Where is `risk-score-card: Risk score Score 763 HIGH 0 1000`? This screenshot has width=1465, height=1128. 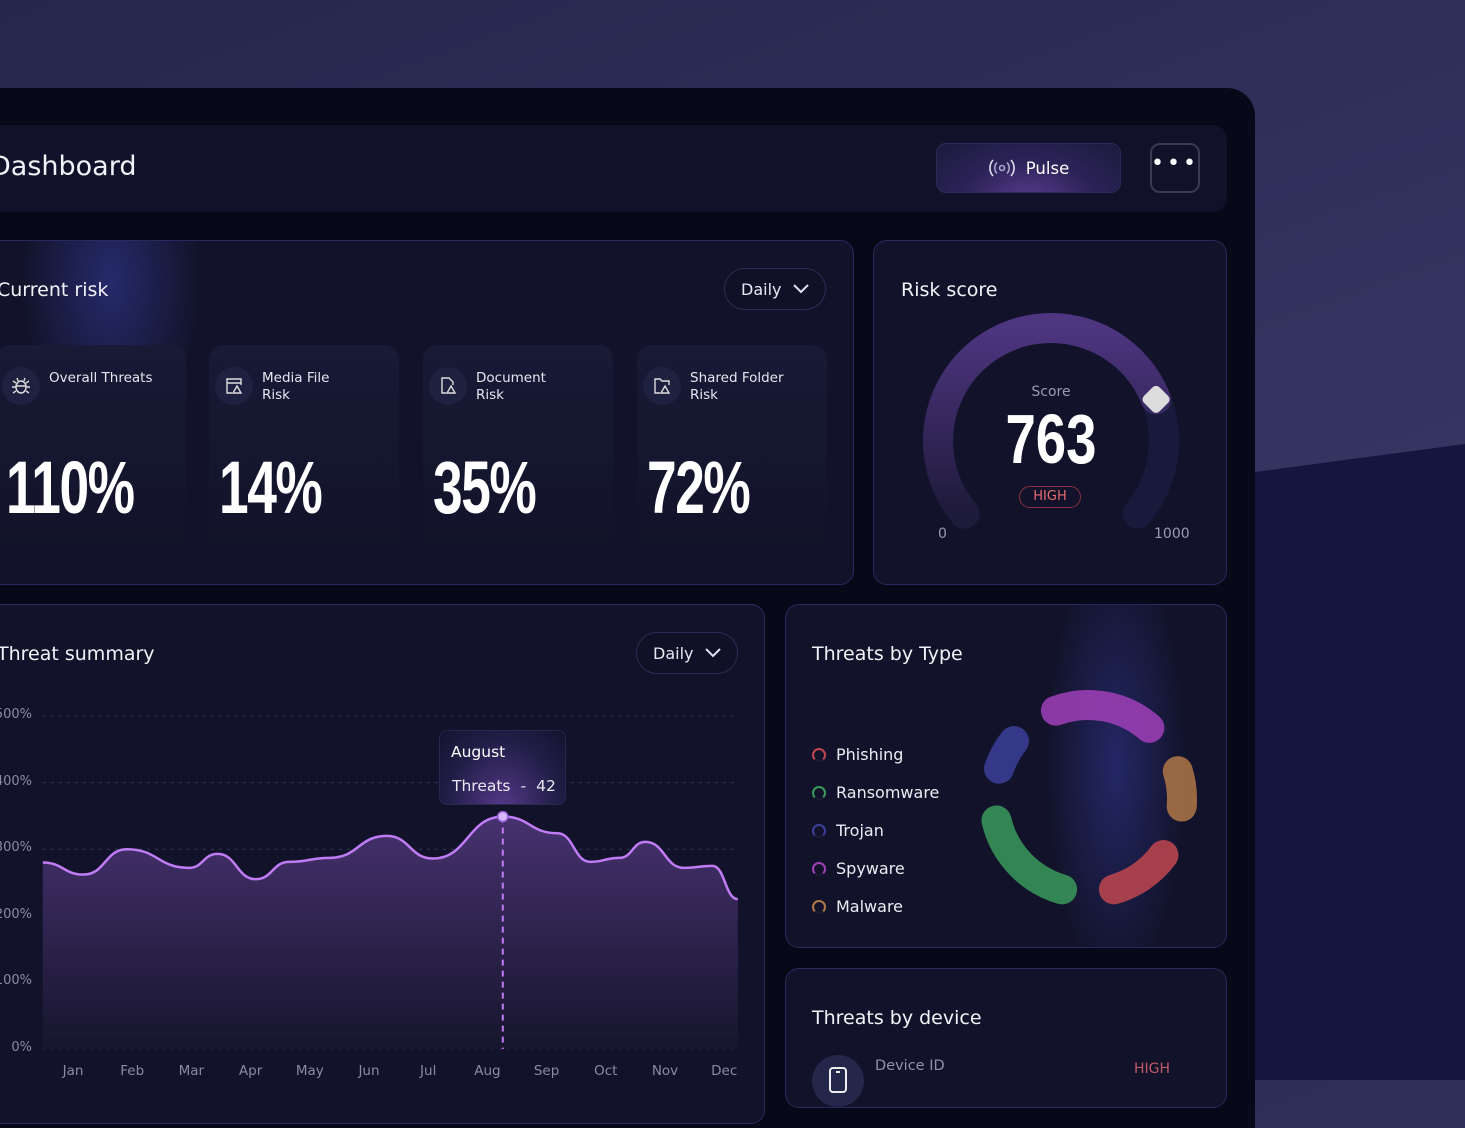
risk-score-card: Risk score Score 763 HIGH 0 1000 is located at coordinates (1050, 412).